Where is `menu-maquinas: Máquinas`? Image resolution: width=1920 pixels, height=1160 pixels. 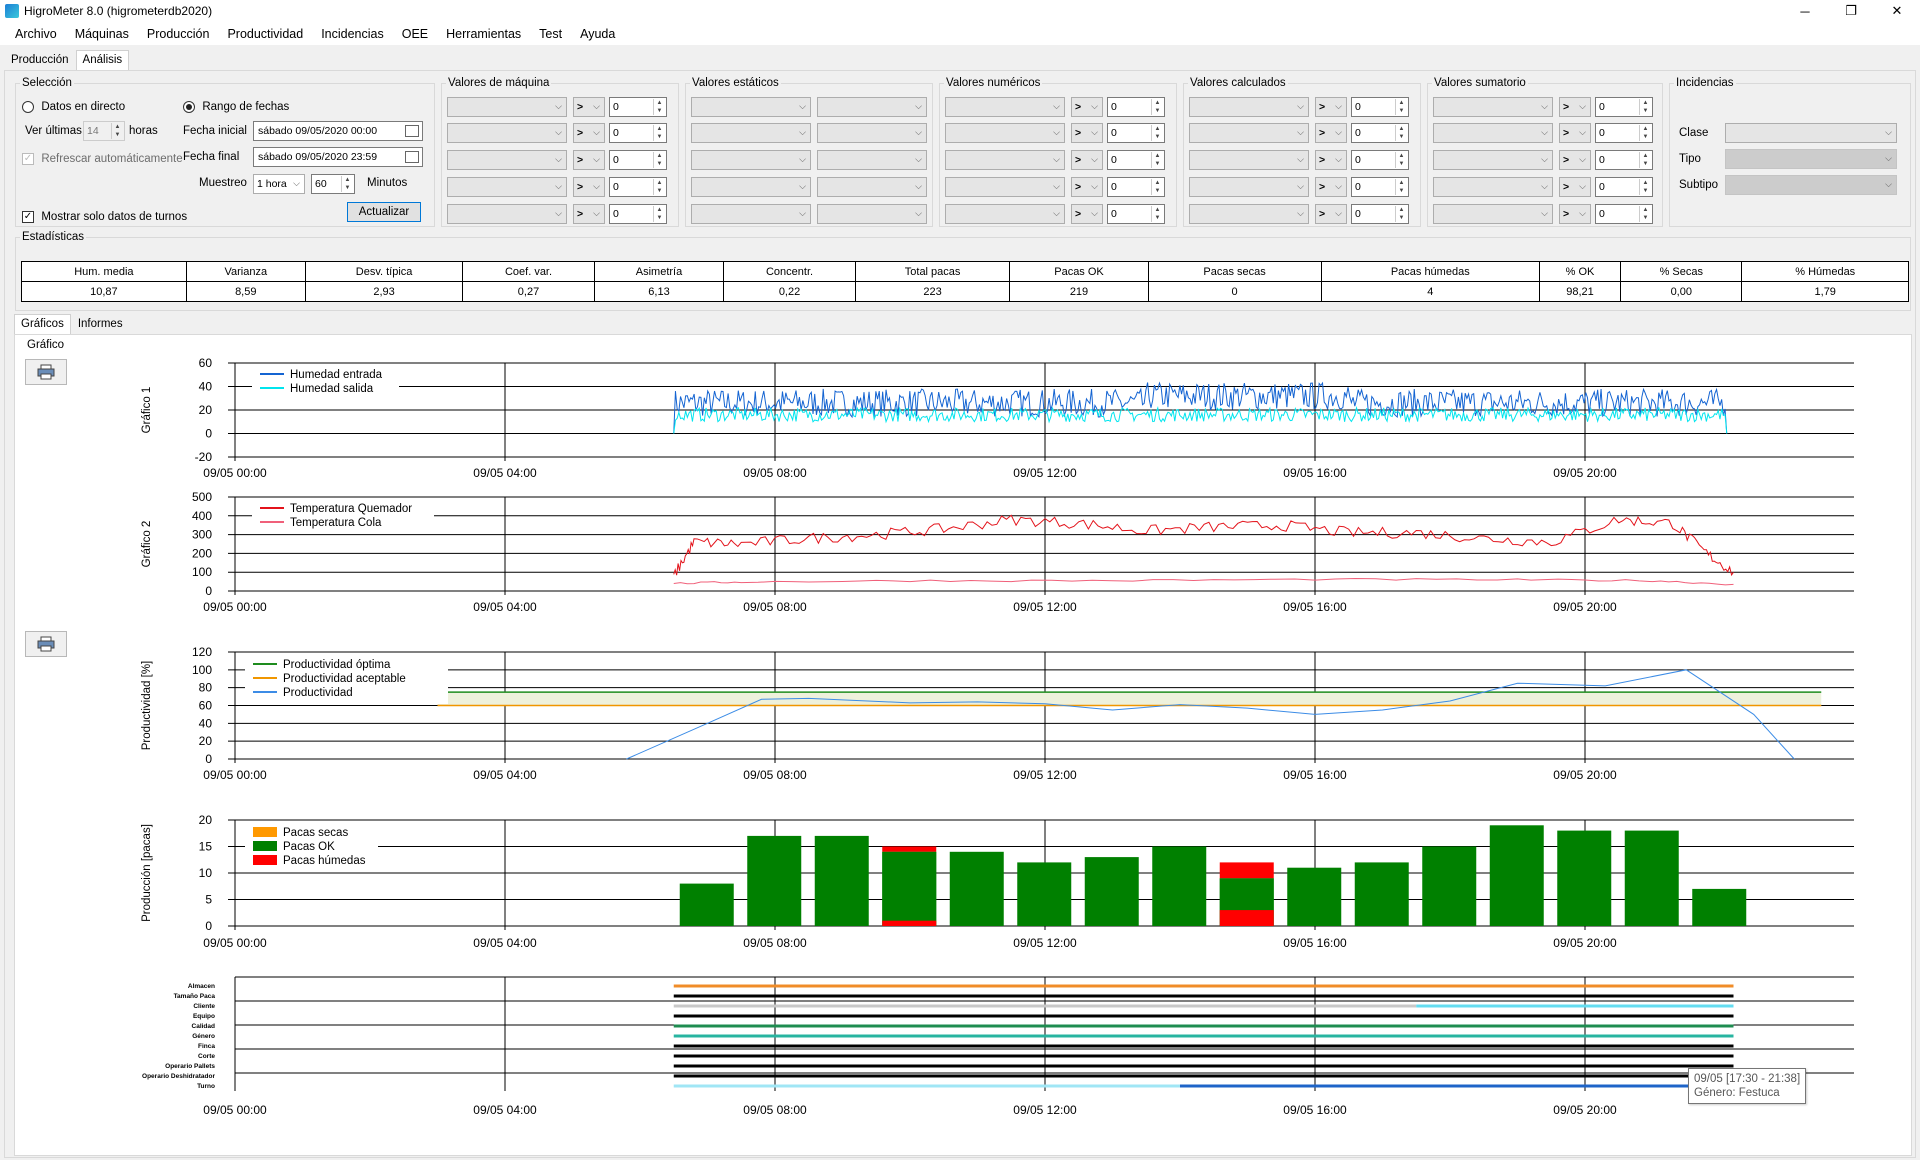
menu-maquinas: Máquinas is located at coordinates (101, 33).